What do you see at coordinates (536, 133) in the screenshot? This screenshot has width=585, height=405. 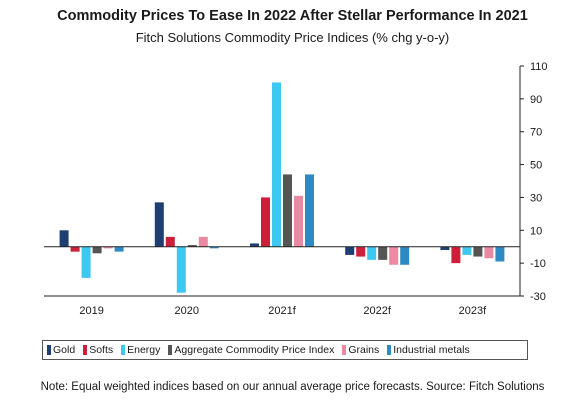 I see `y-tick-label: 70` at bounding box center [536, 133].